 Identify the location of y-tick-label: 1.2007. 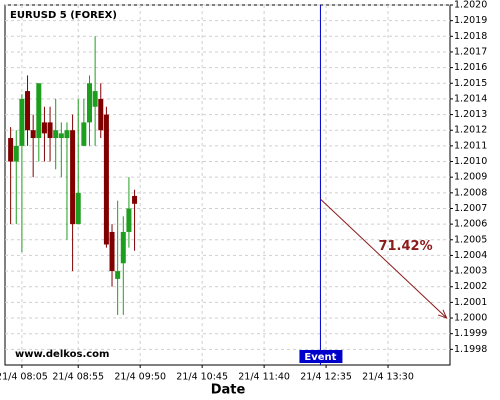
(470, 208).